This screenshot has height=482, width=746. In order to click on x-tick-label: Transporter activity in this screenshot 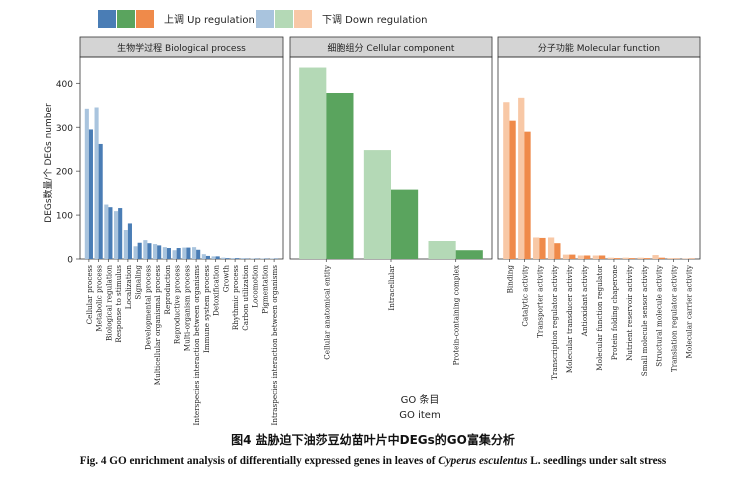, I will do `click(539, 301)`.